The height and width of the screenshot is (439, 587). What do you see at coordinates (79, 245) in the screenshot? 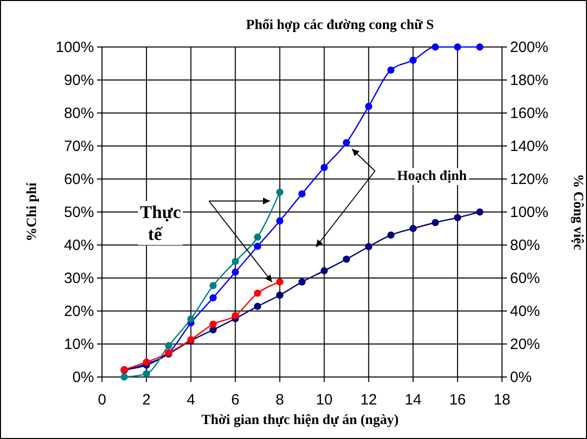
I see `y-tick-label: 40%` at bounding box center [79, 245].